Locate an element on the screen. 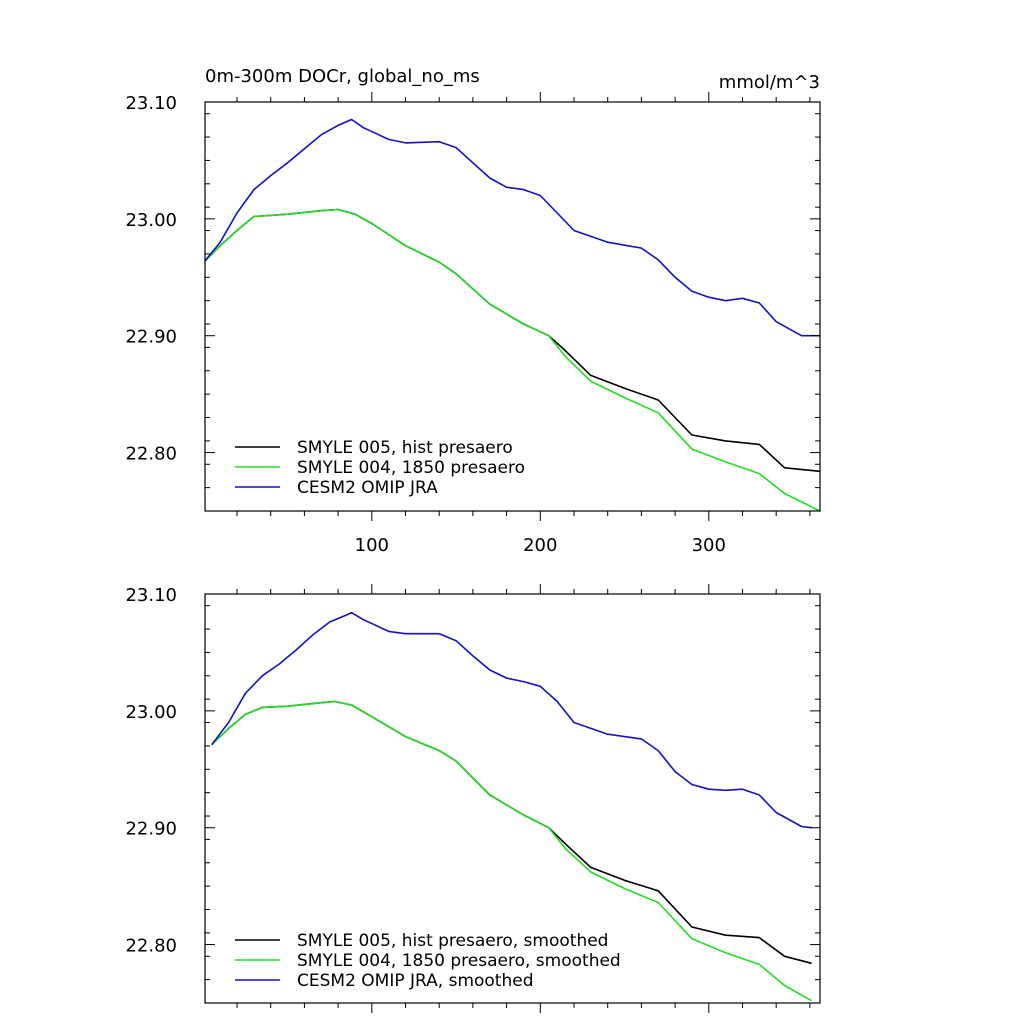 The width and height of the screenshot is (1024, 1024). legend-label: SMYLE 004, 1850 presaero, smoothed is located at coordinates (459, 961).